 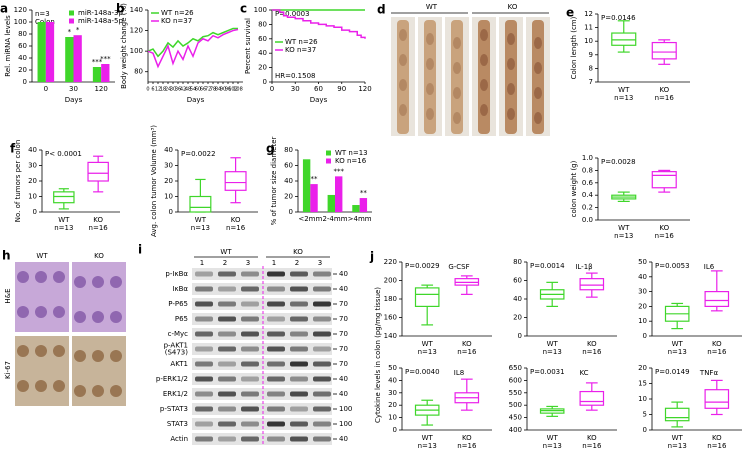 What do you see at coordinates (642, 399) in the screenshot?
I see `y-tick-label: 10` at bounding box center [642, 399].